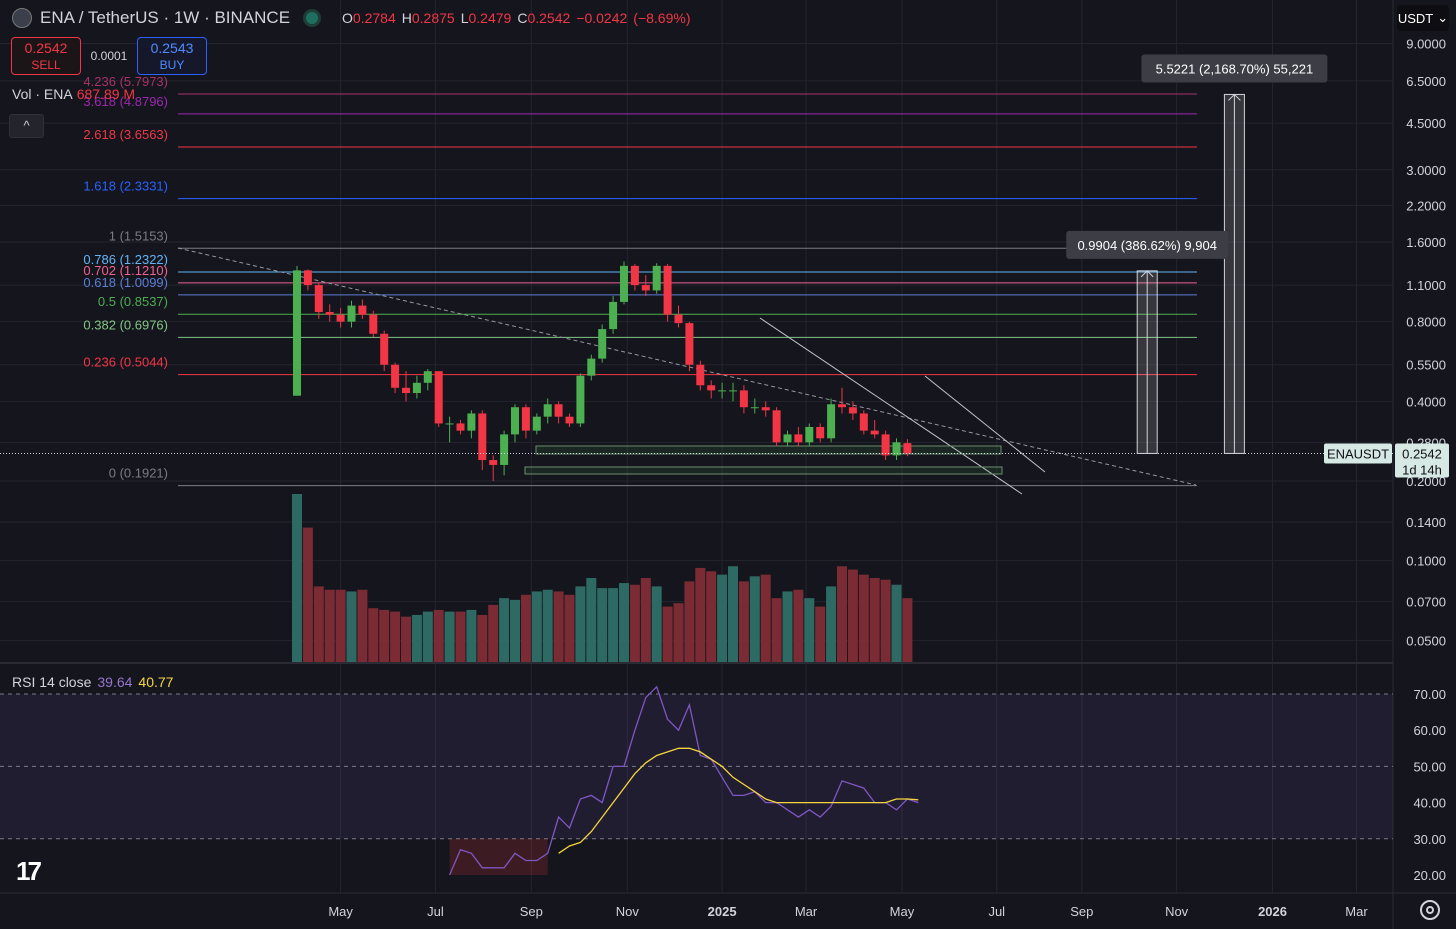 Image resolution: width=1456 pixels, height=929 pixels. I want to click on tradingview-logo: 17, so click(29, 871).